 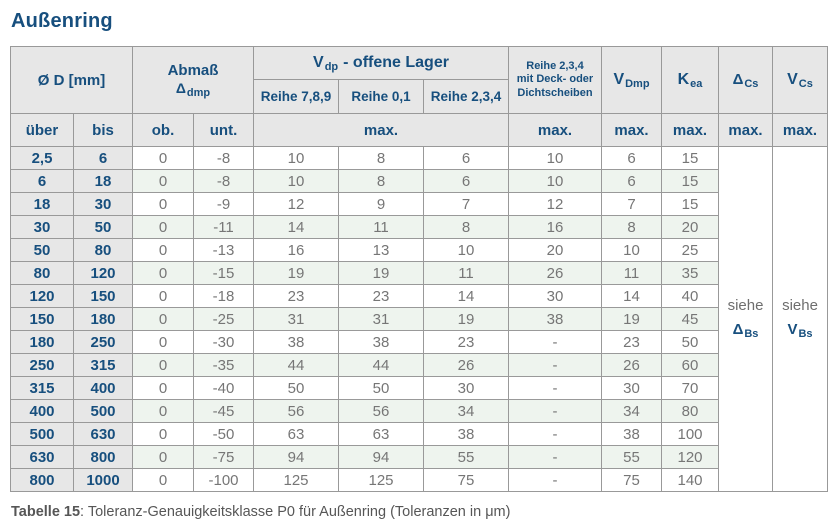 I want to click on reihe789-value: 125, so click(x=296, y=480).